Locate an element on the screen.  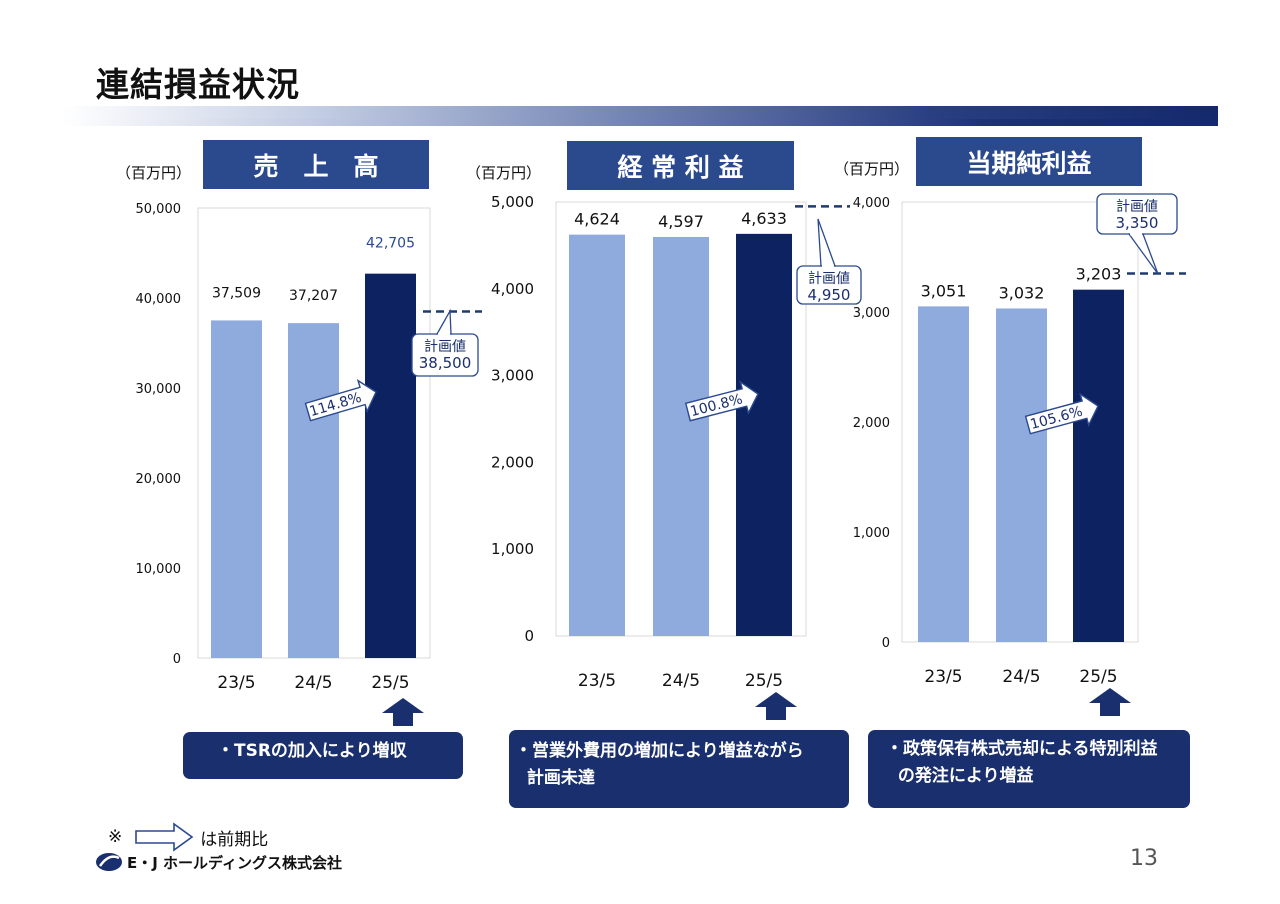
y-tick-label: 20,000 is located at coordinates (159, 479).